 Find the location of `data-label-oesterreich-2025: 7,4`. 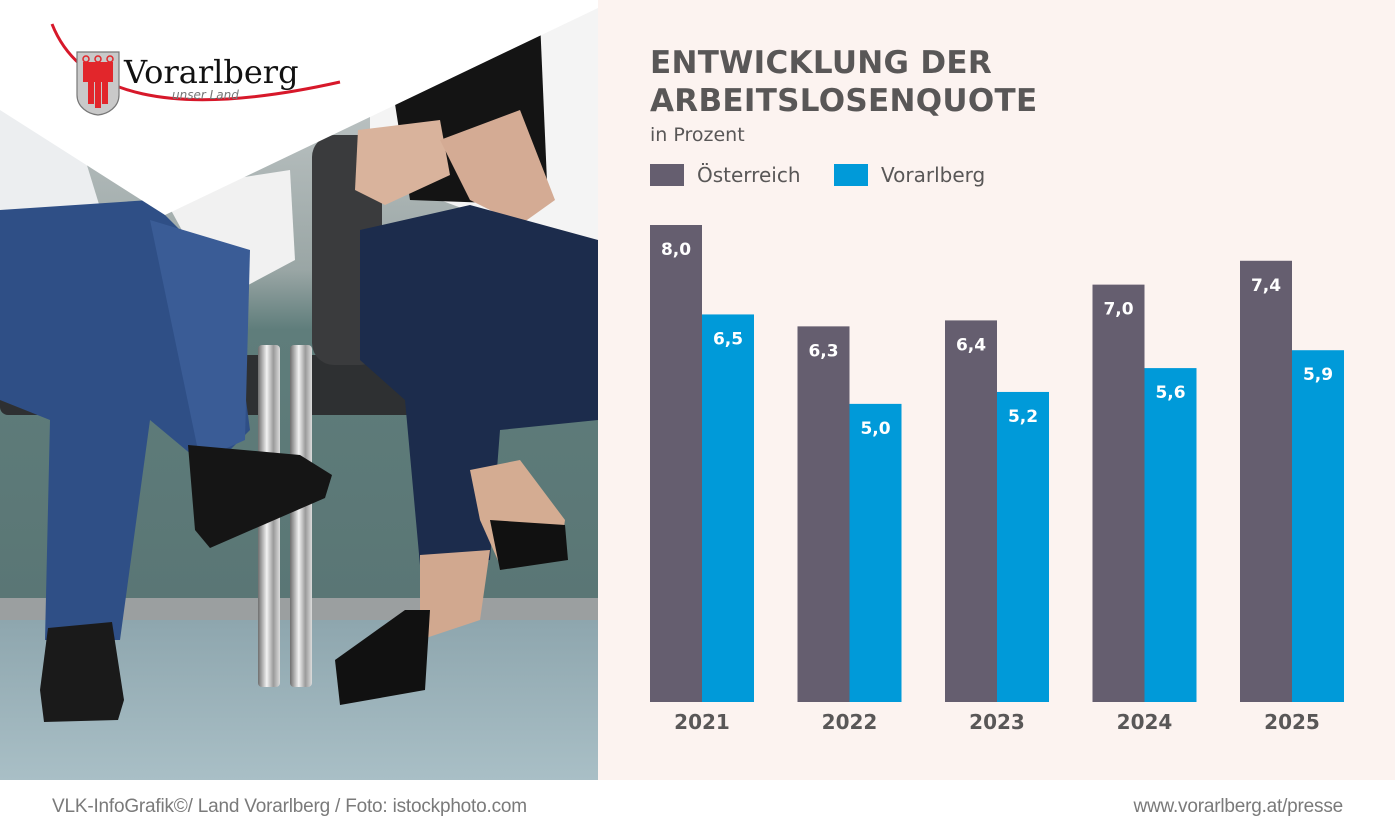

data-label-oesterreich-2025: 7,4 is located at coordinates (1266, 286).